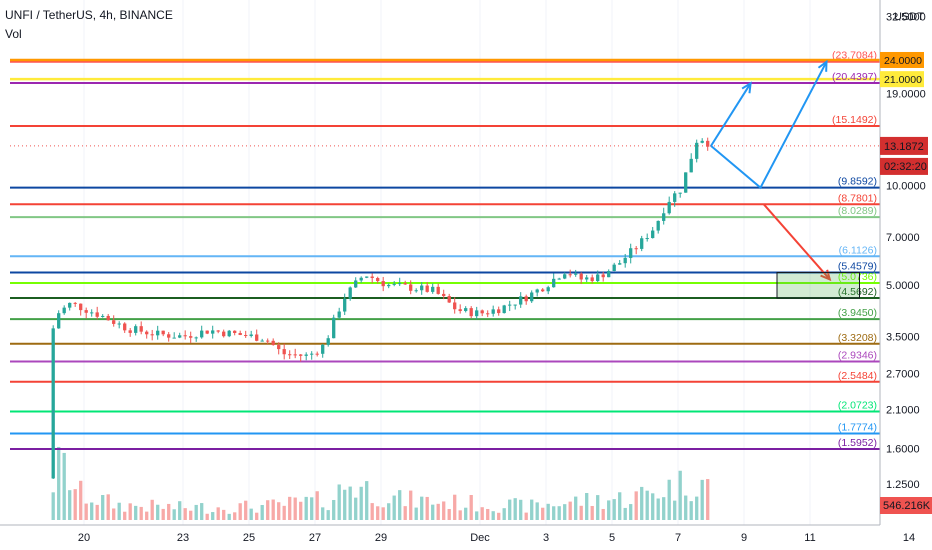 The image size is (932, 550). I want to click on target-zone, so click(818, 285).